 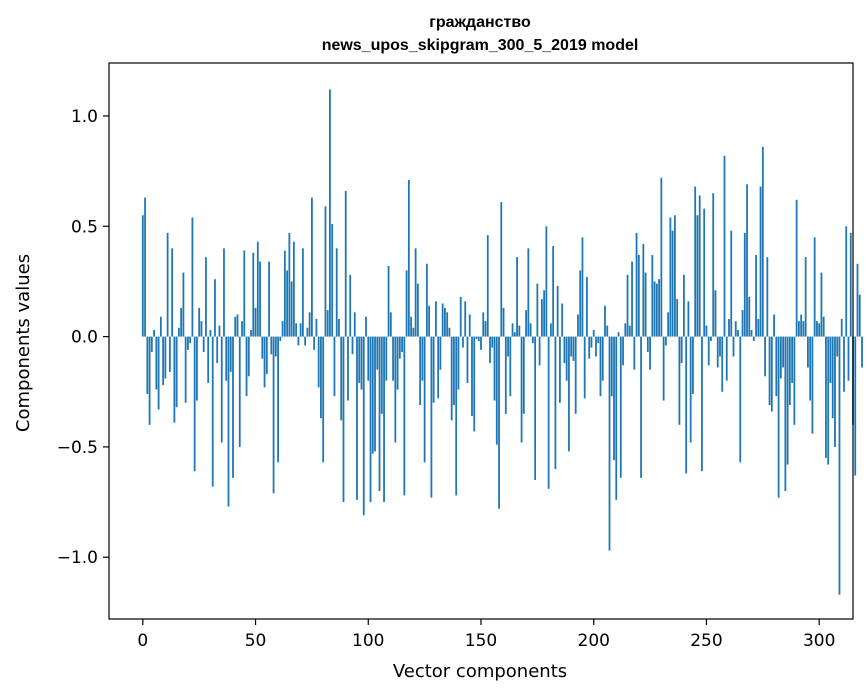 I want to click on chart-title-line2: news_upos_skipgram_300_5_2019 model, so click(x=480, y=45).